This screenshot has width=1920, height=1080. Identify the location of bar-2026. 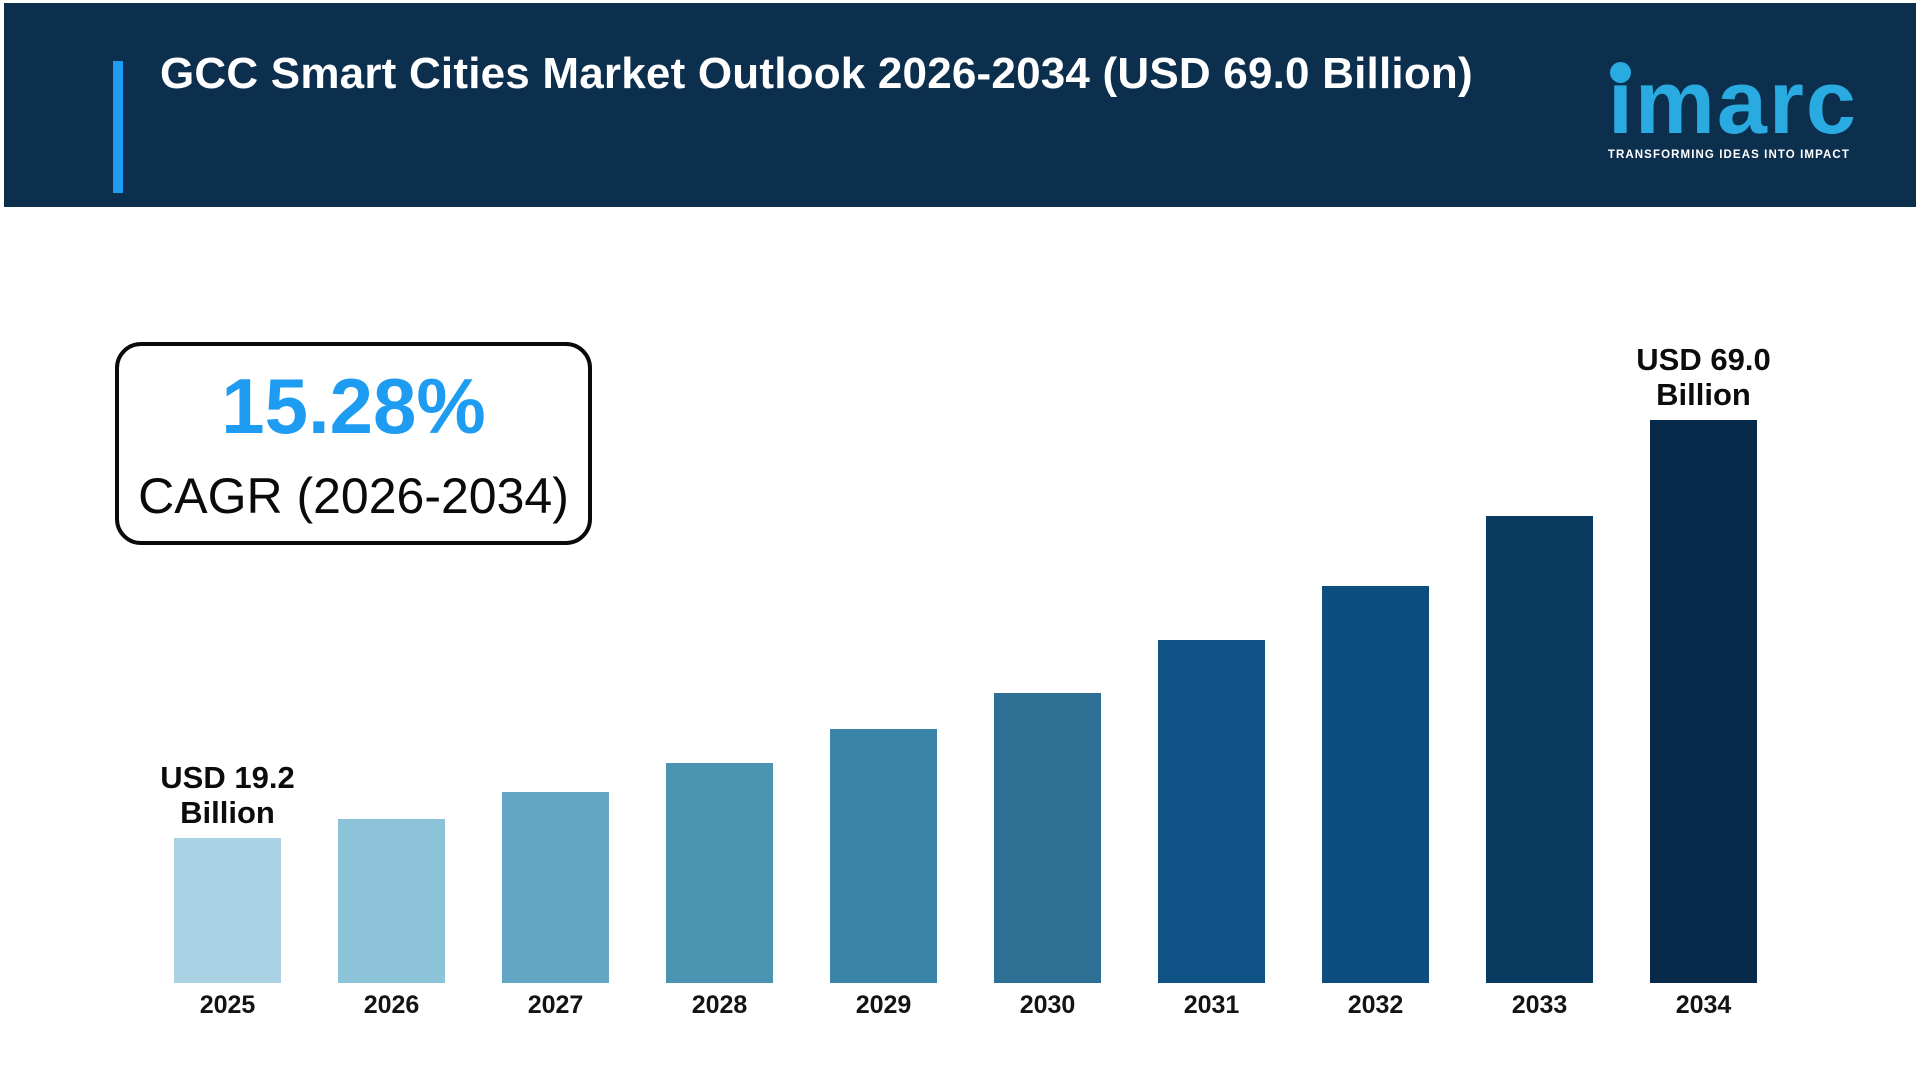
(391, 901).